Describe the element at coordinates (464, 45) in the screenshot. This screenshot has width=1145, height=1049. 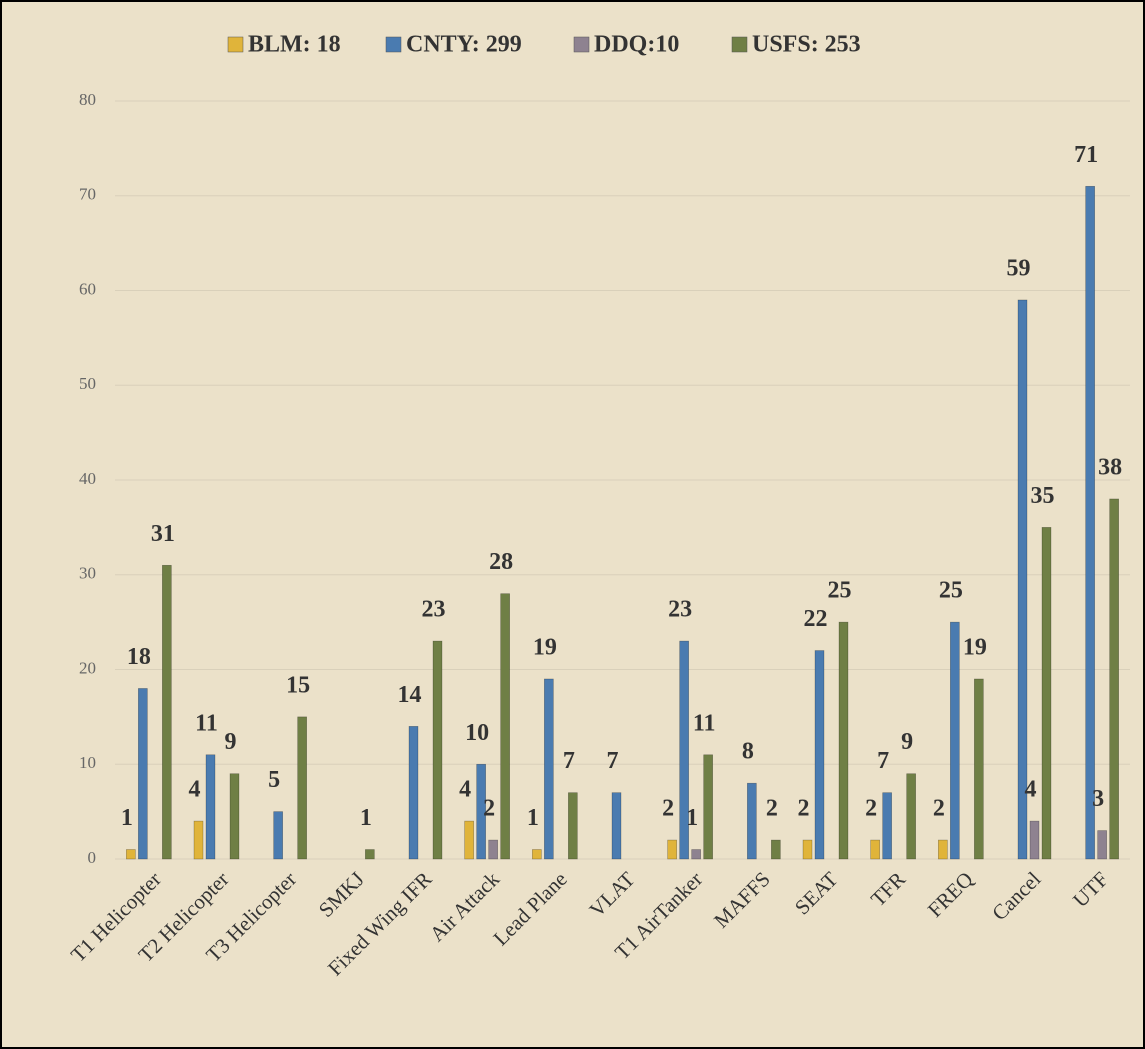
I see `legend-label: CNTY: 299` at that location.